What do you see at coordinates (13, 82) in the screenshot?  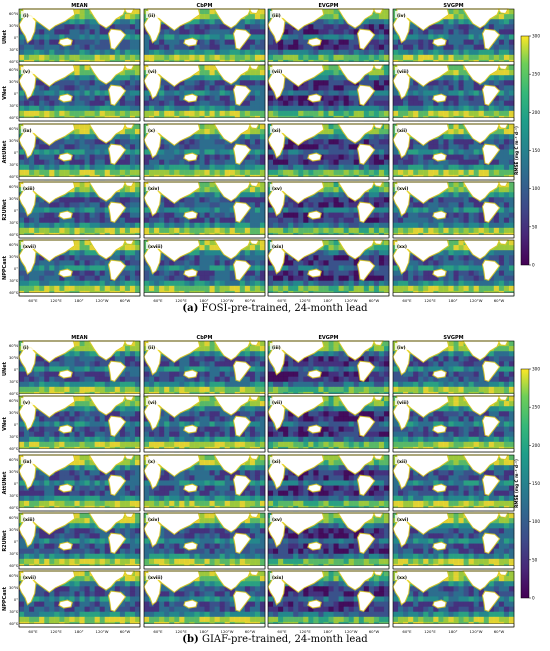 I see `lat-tick-label: 30°N` at bounding box center [13, 82].